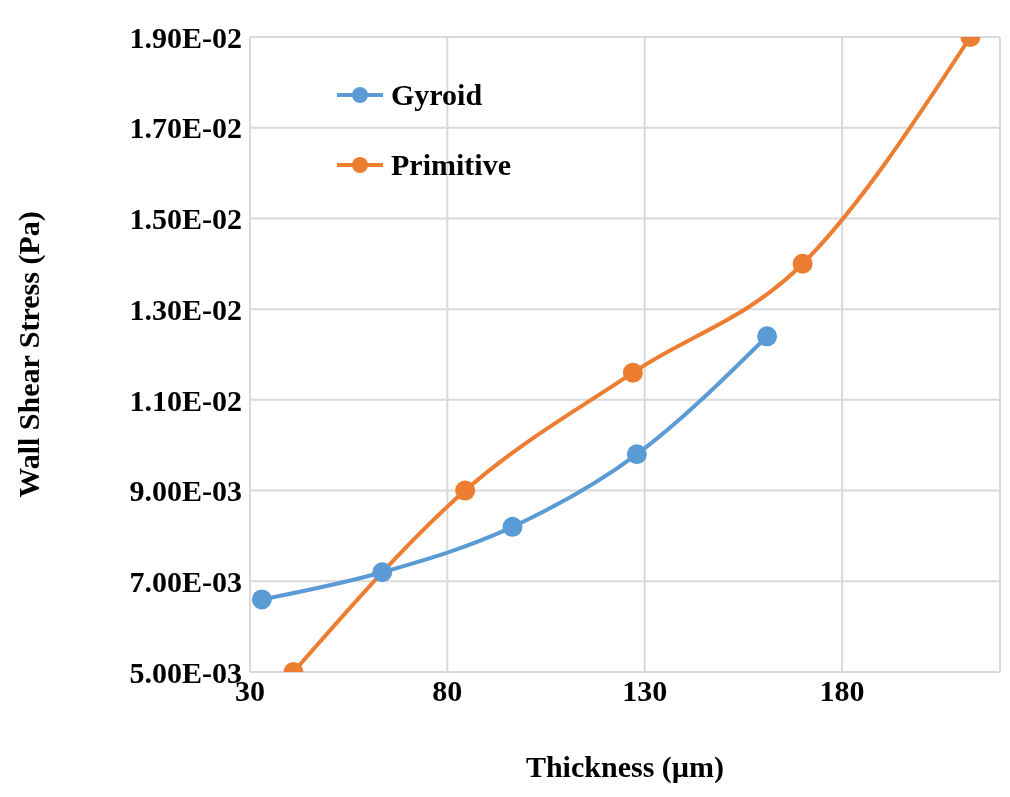 The image size is (1010, 797). Describe the element at coordinates (185, 309) in the screenshot. I see `y-tick-label: 1.30E-02` at that location.